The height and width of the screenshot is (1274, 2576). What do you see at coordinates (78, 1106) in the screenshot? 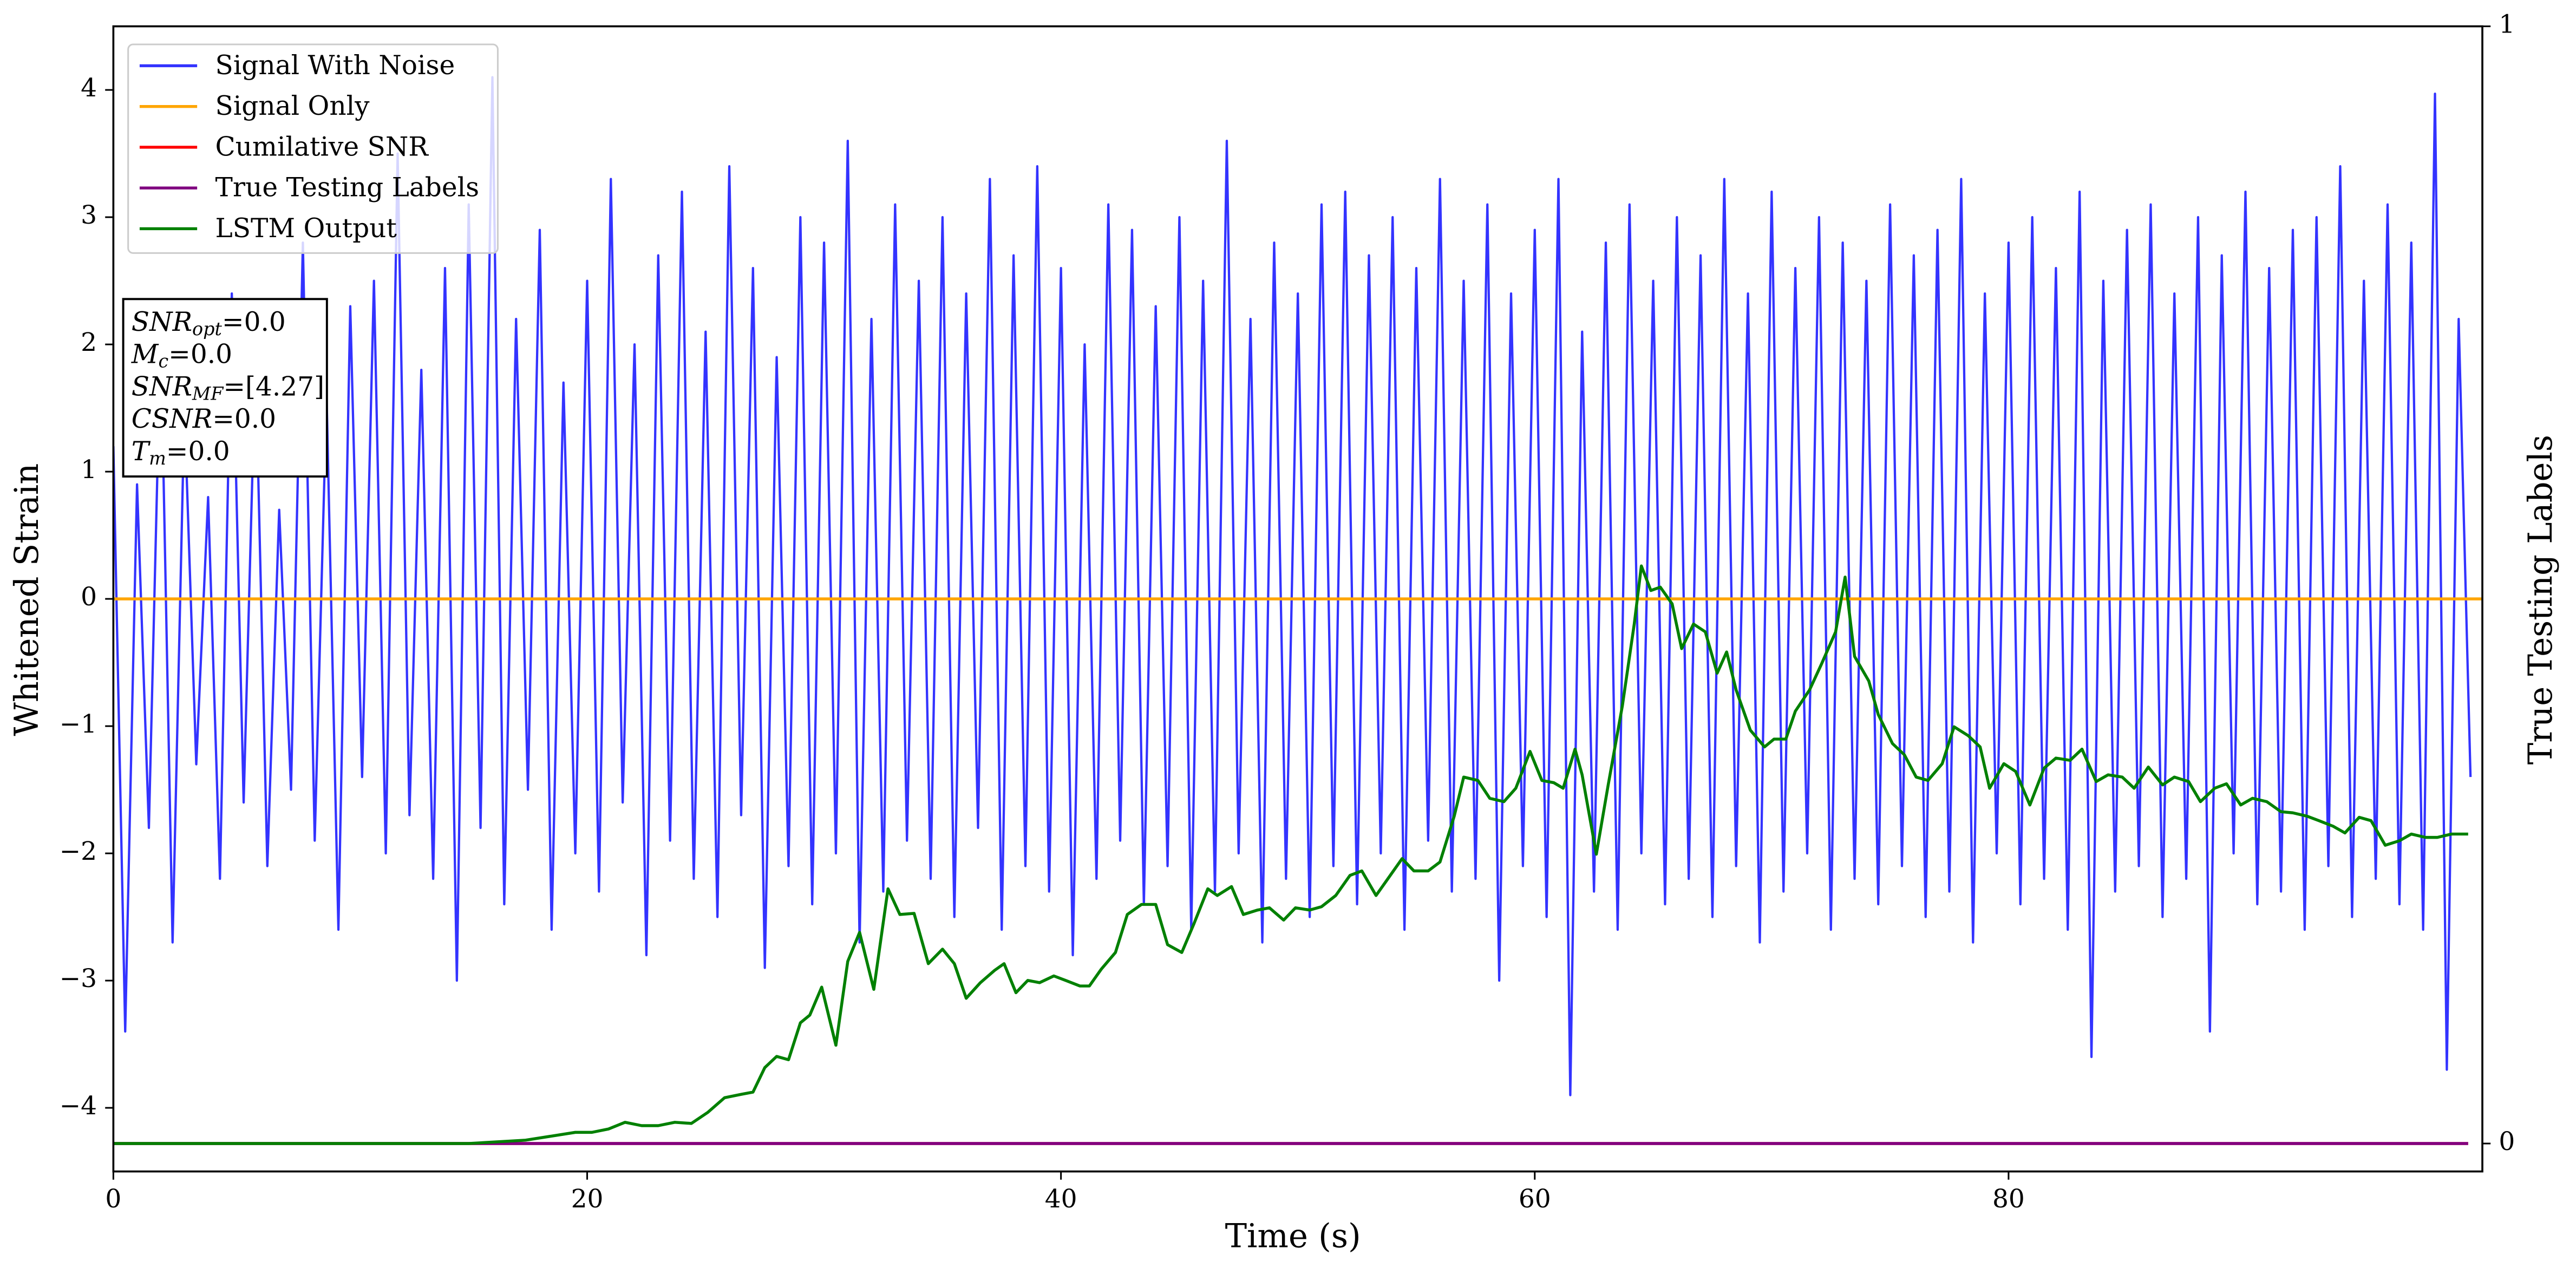
I see `y-tick-label: −4` at bounding box center [78, 1106].